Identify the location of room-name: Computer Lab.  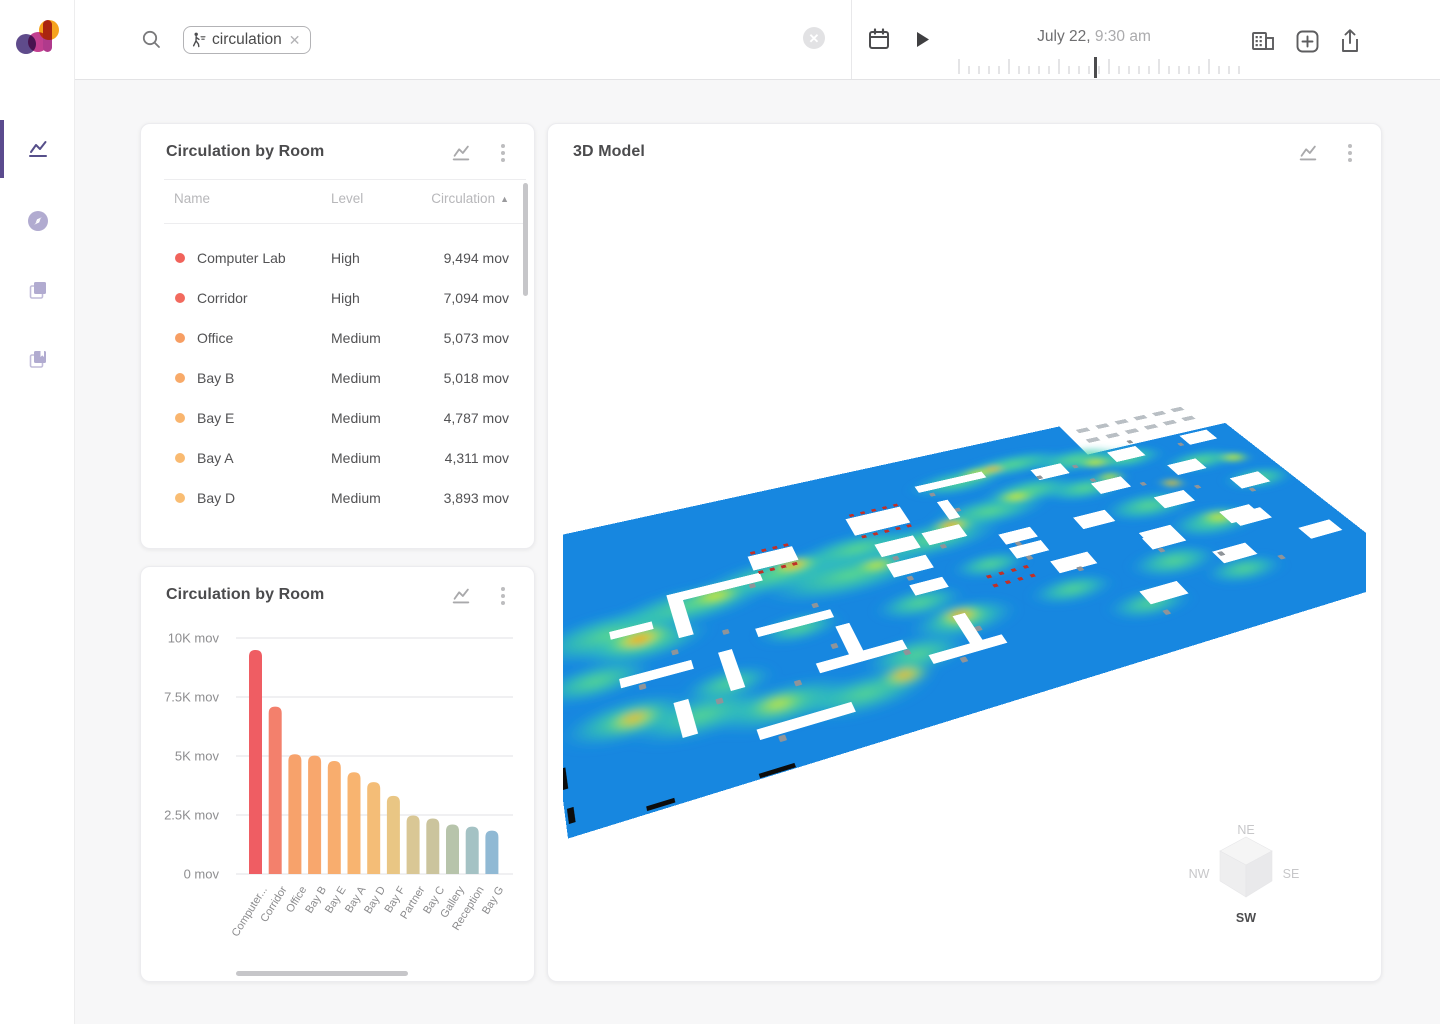
(241, 258).